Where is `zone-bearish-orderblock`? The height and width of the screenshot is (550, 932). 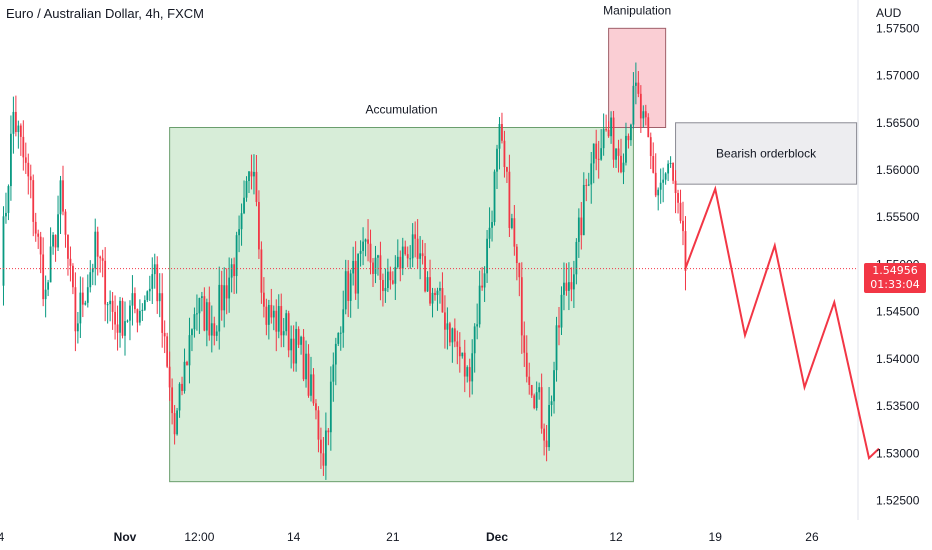 zone-bearish-orderblock is located at coordinates (766, 153).